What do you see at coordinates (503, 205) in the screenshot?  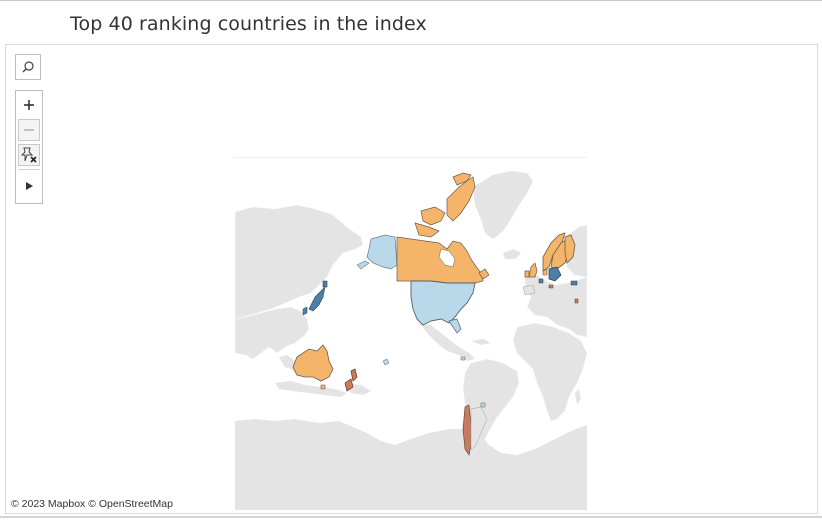 I see `land-greenland` at bounding box center [503, 205].